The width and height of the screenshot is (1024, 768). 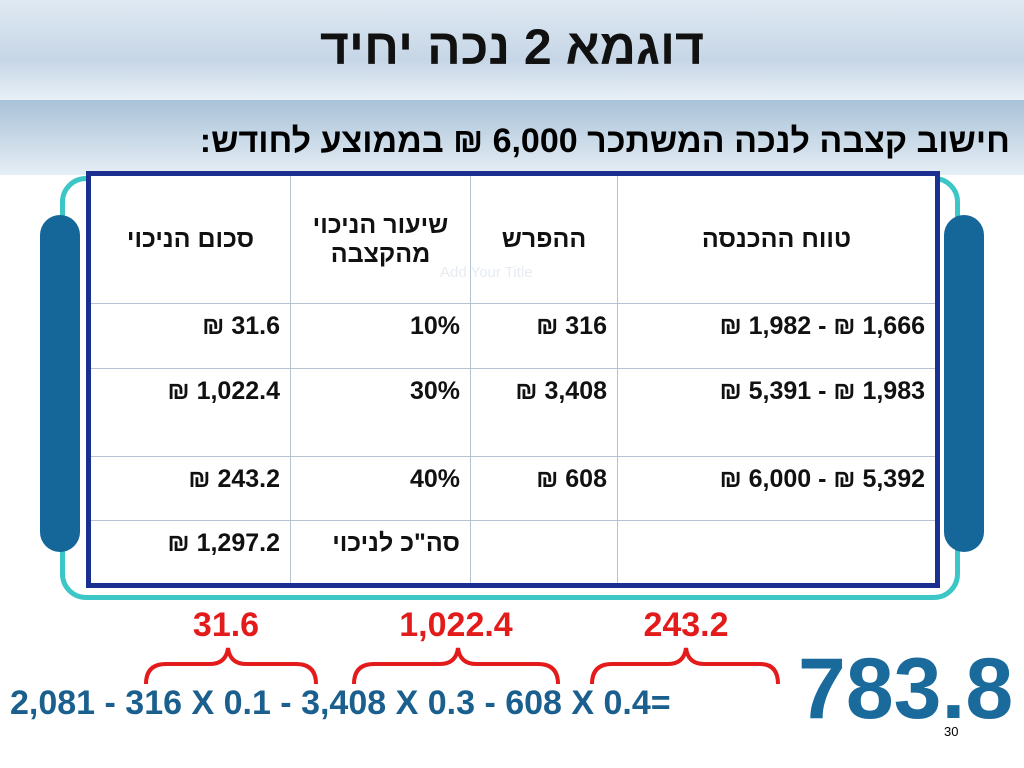 I want to click on subtitle-band, so click(x=512, y=137).